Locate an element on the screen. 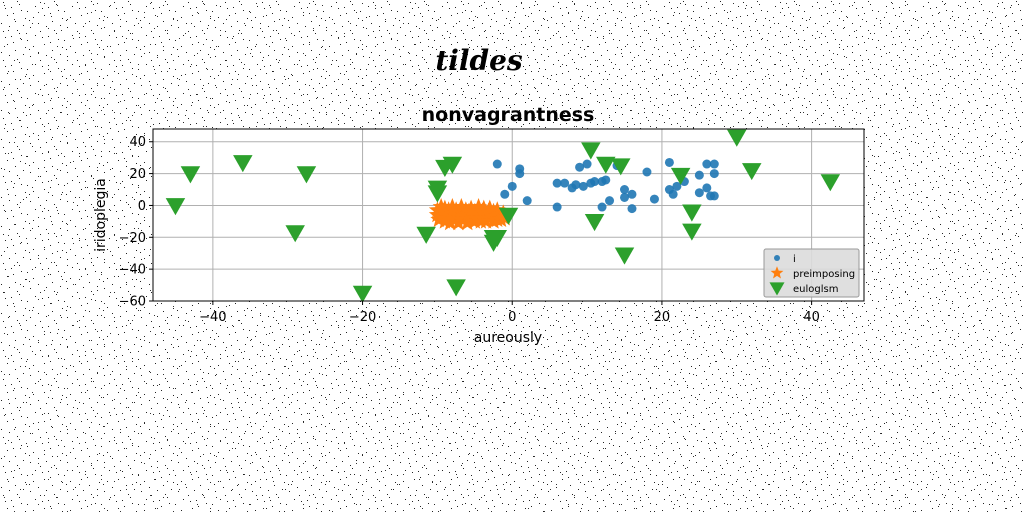  y-tick-label: −60 is located at coordinates (132, 302).